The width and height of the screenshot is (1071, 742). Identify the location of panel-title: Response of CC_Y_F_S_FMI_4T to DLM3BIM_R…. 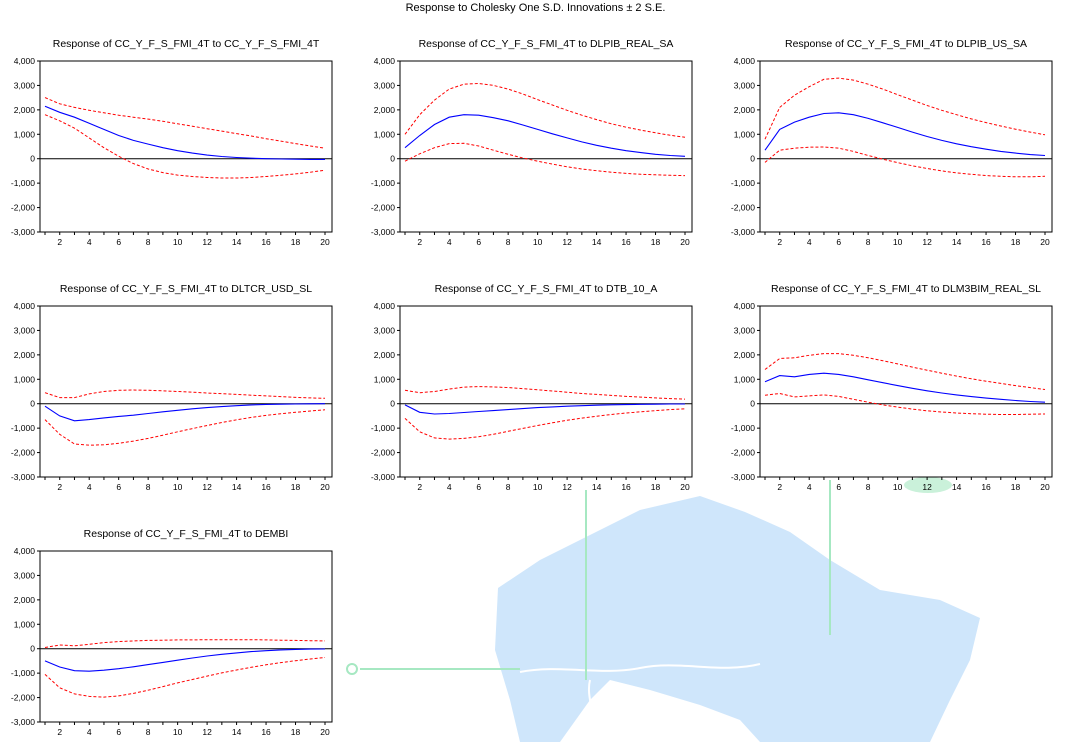
(906, 289).